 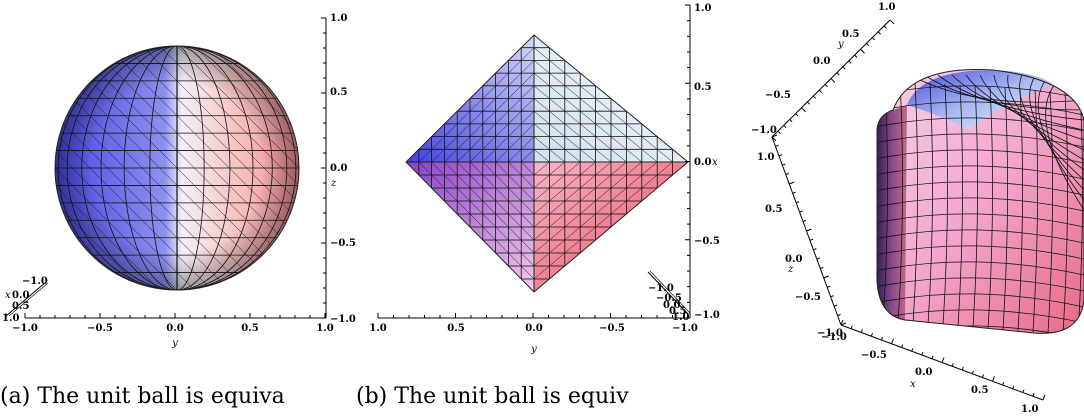 What do you see at coordinates (8, 295) in the screenshot?
I see `axis-label-x: x` at bounding box center [8, 295].